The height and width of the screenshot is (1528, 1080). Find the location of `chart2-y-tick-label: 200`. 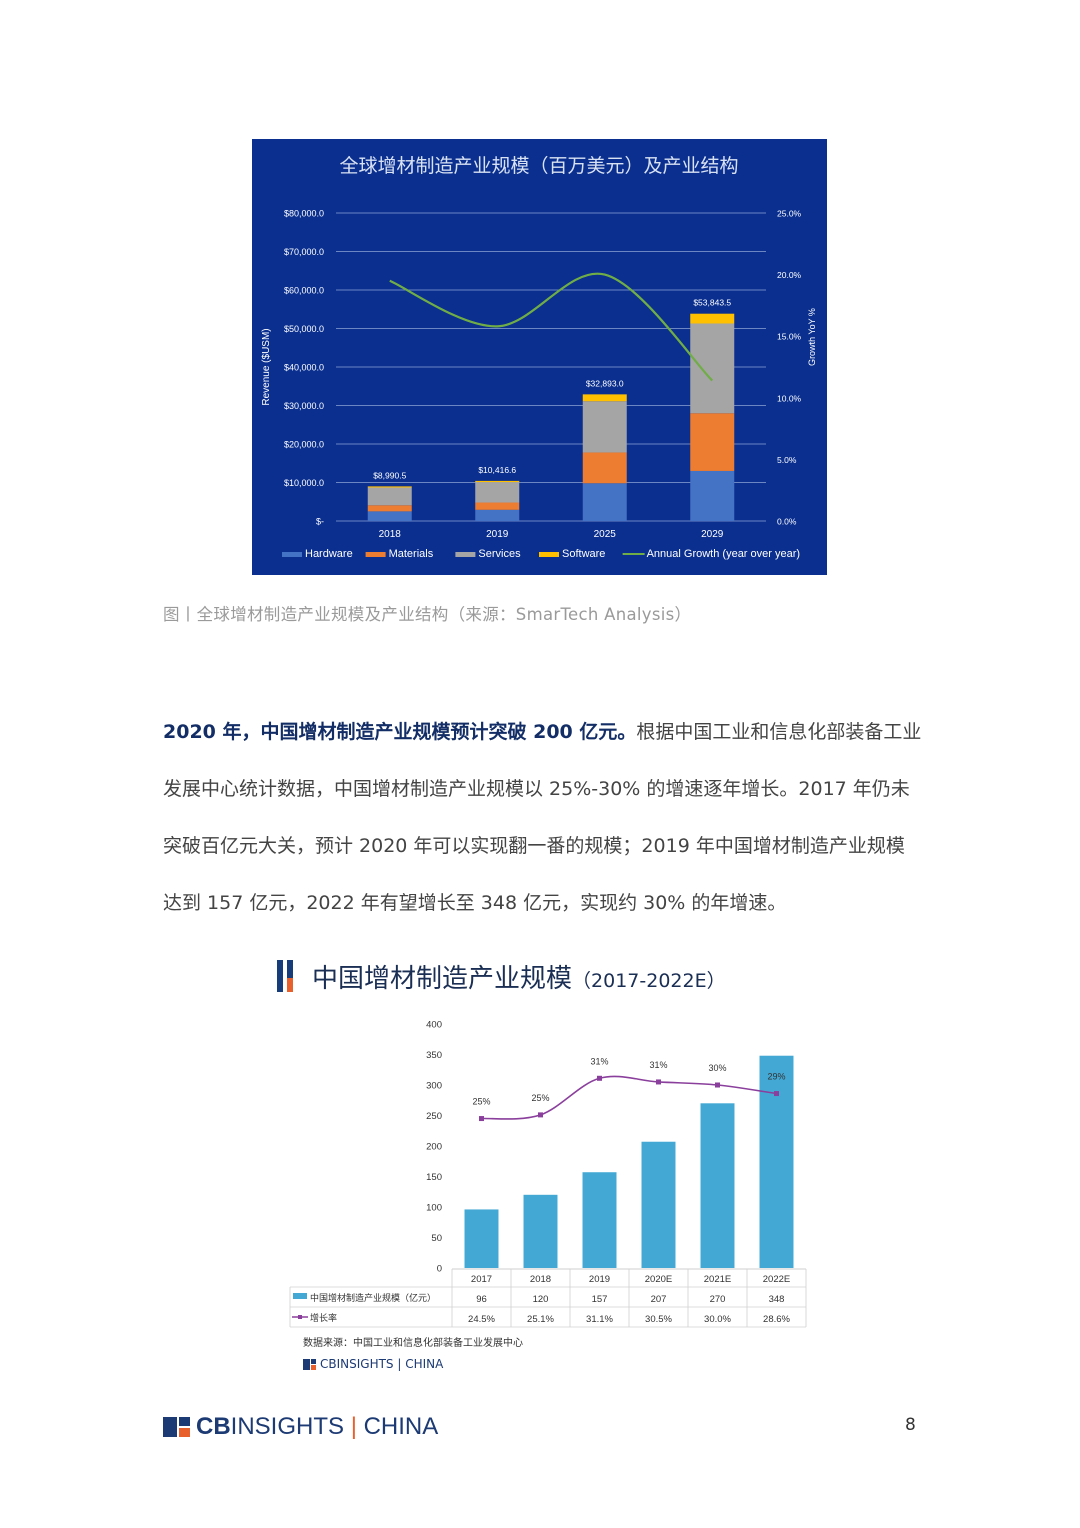

chart2-y-tick-label: 200 is located at coordinates (434, 1147).